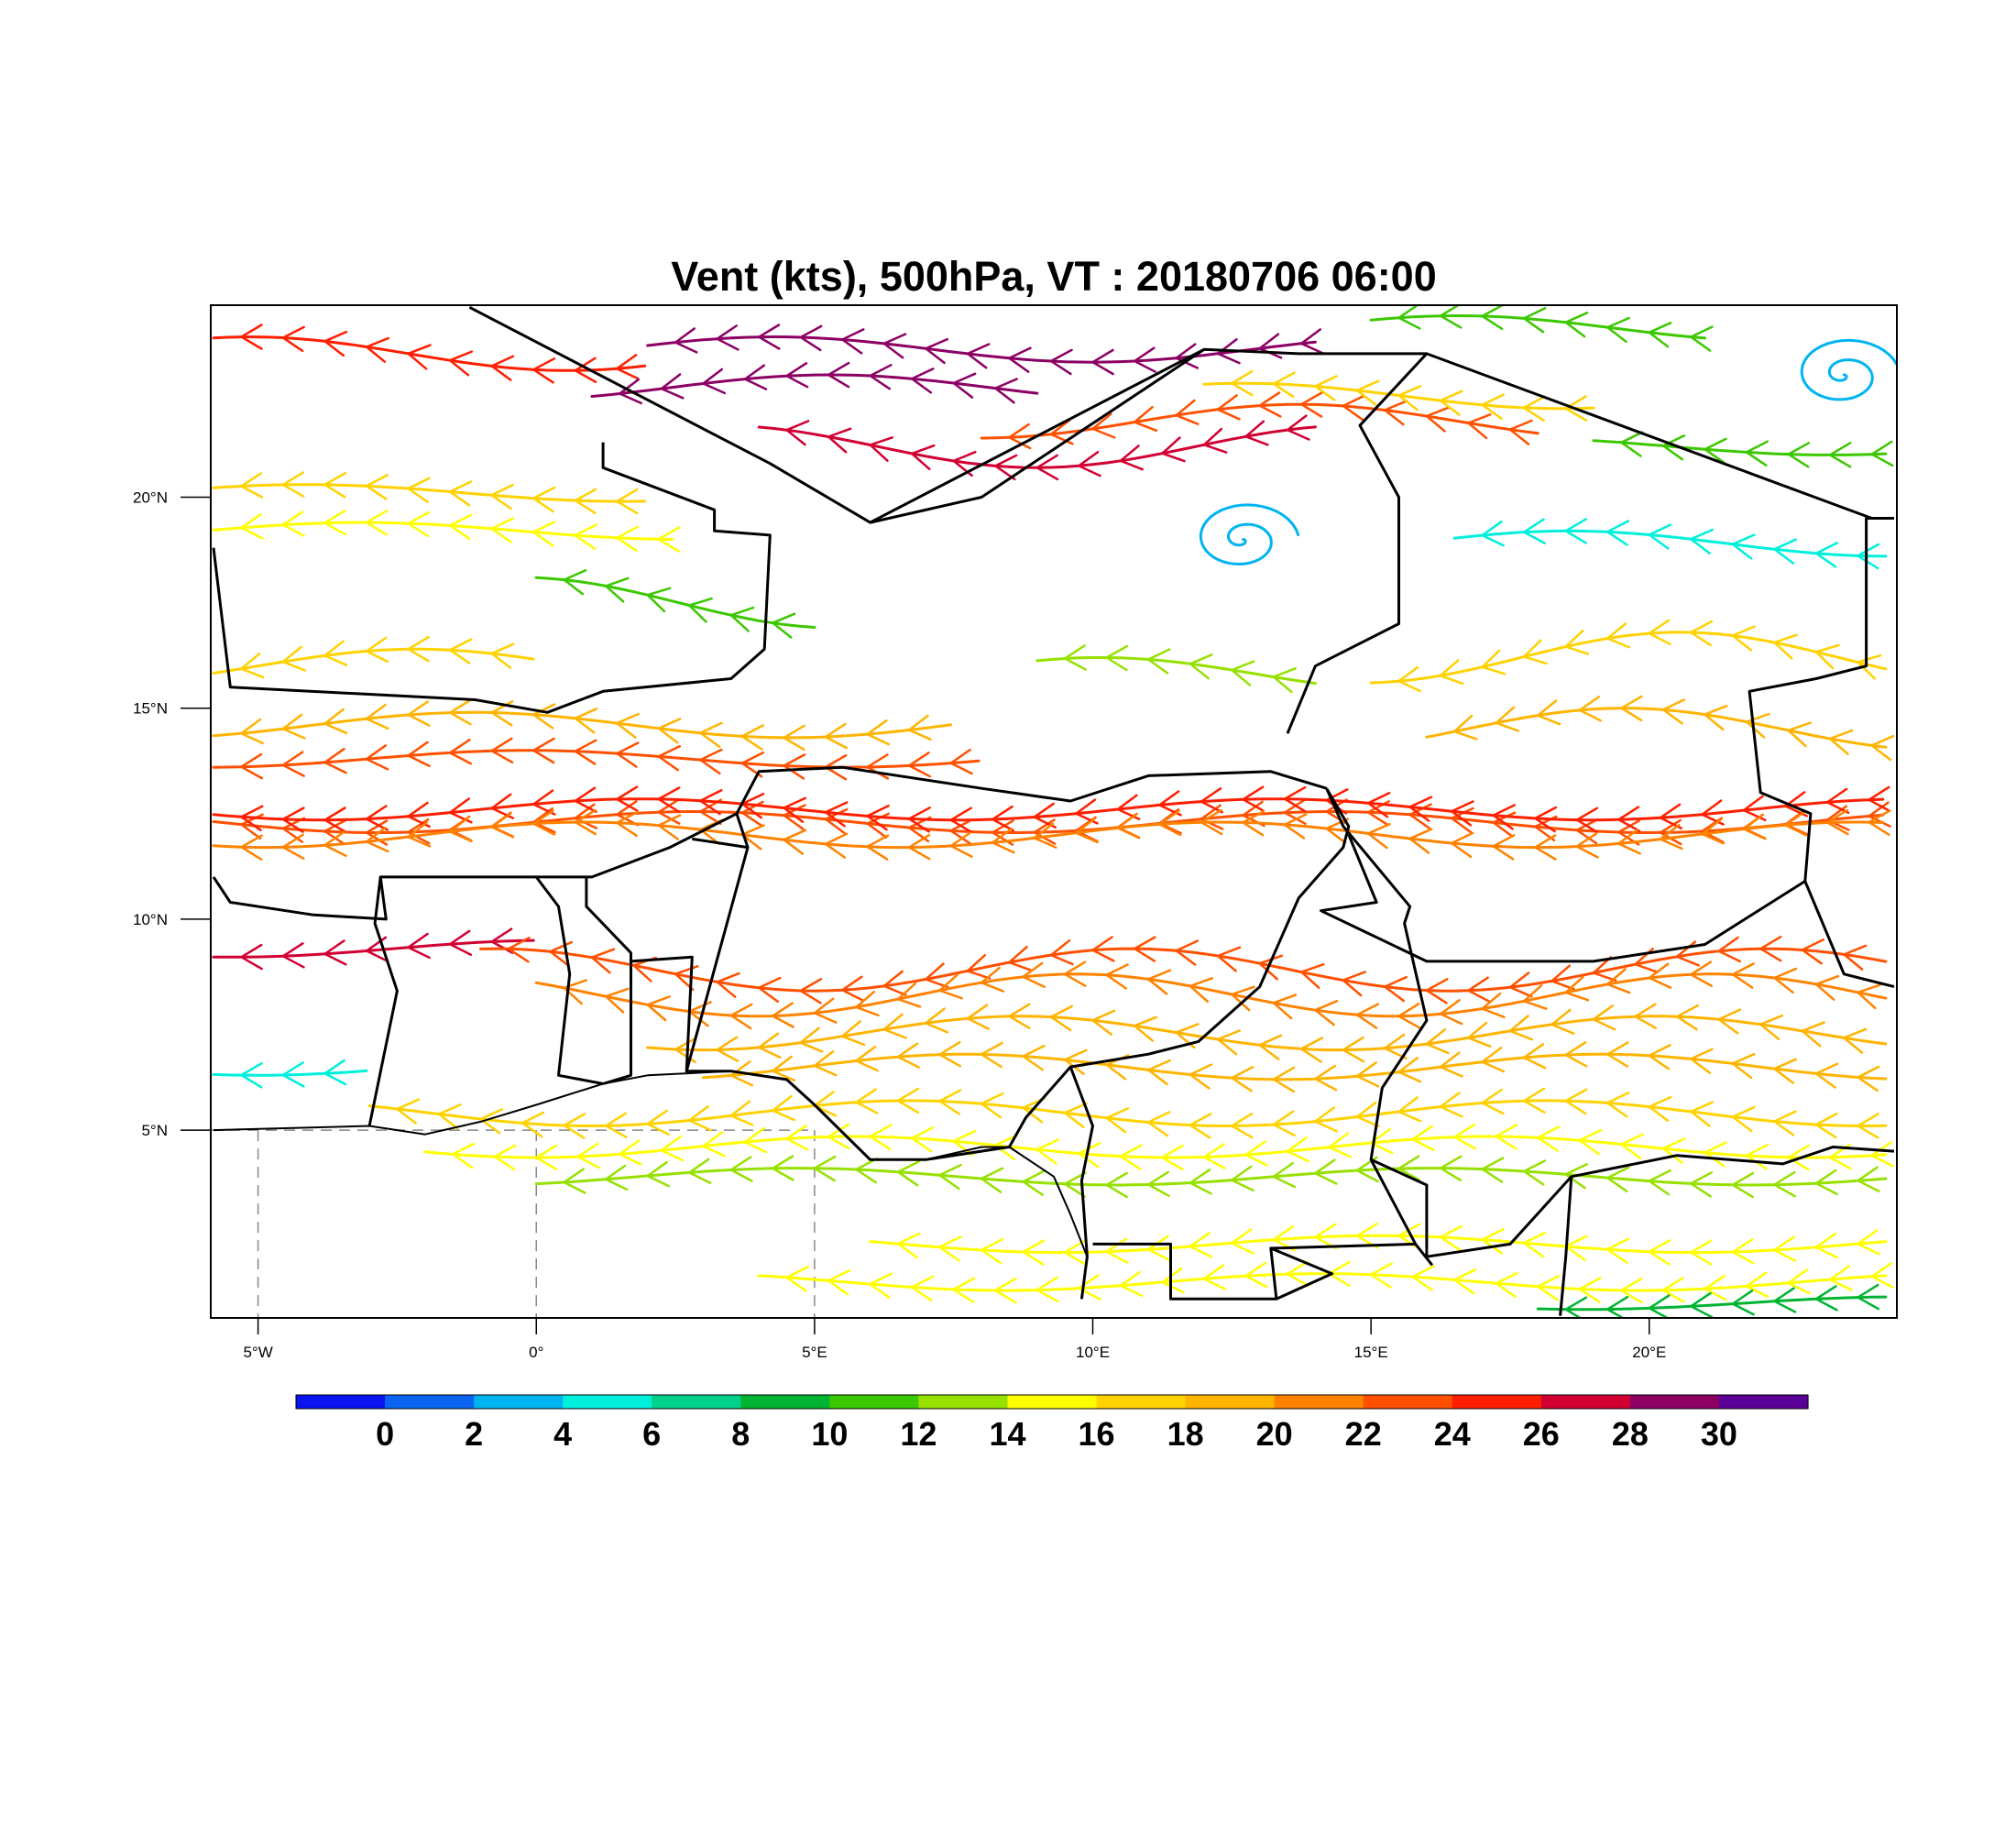 This screenshot has width=2016, height=1833. What do you see at coordinates (1848, 369) in the screenshot?
I see `vortex-streamline` at bounding box center [1848, 369].